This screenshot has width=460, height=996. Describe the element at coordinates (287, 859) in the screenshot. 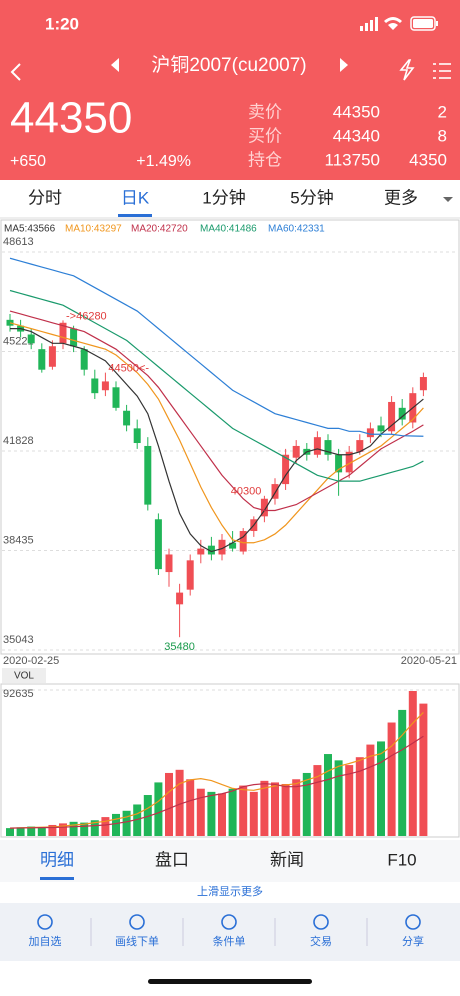

I see `bottom-tab: 新闻` at that location.